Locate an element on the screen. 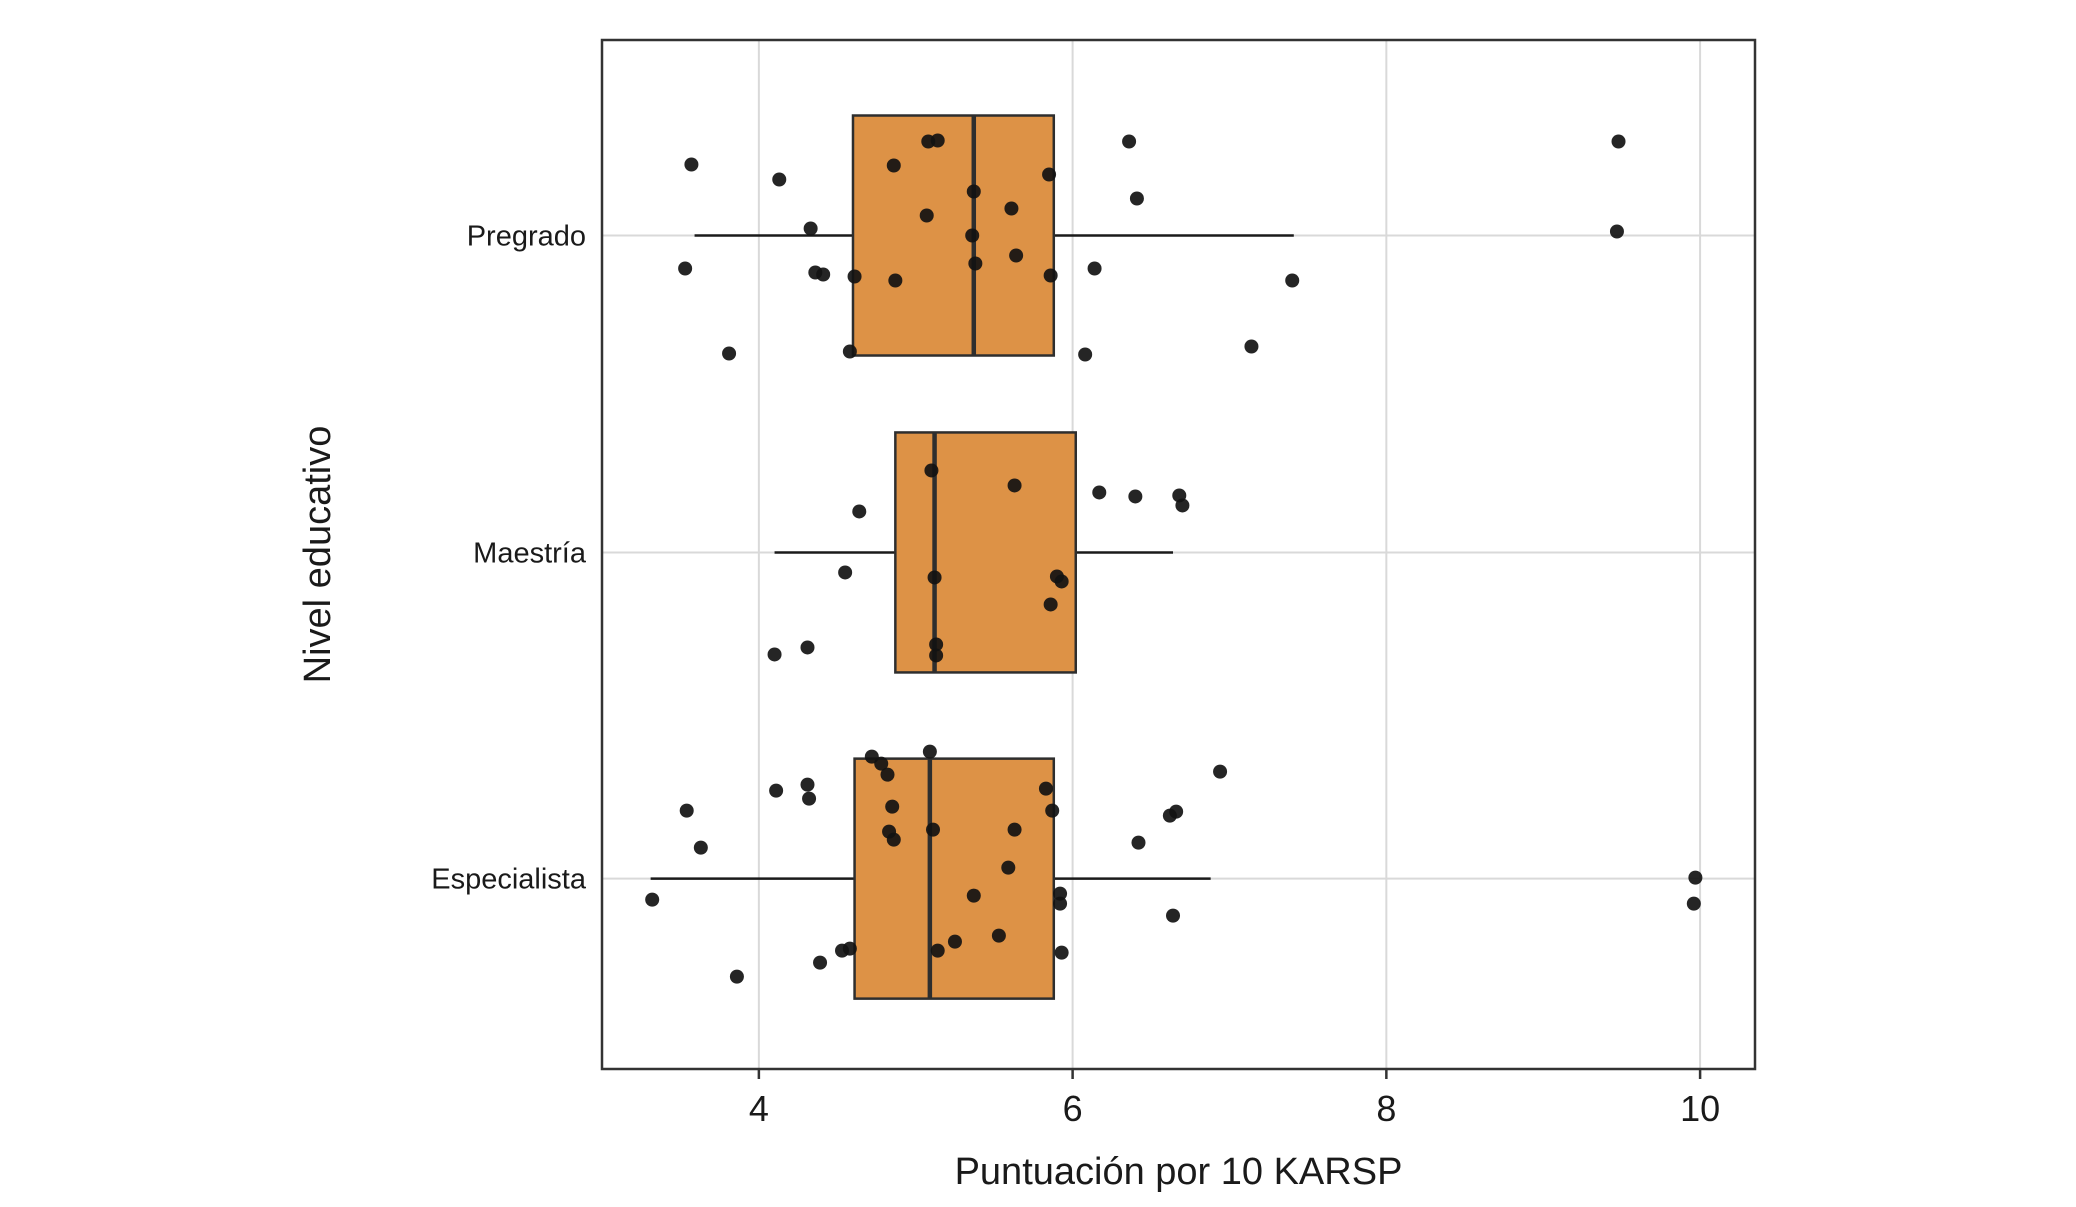  y-axis-title: Nivel educativo is located at coordinates (318, 555).